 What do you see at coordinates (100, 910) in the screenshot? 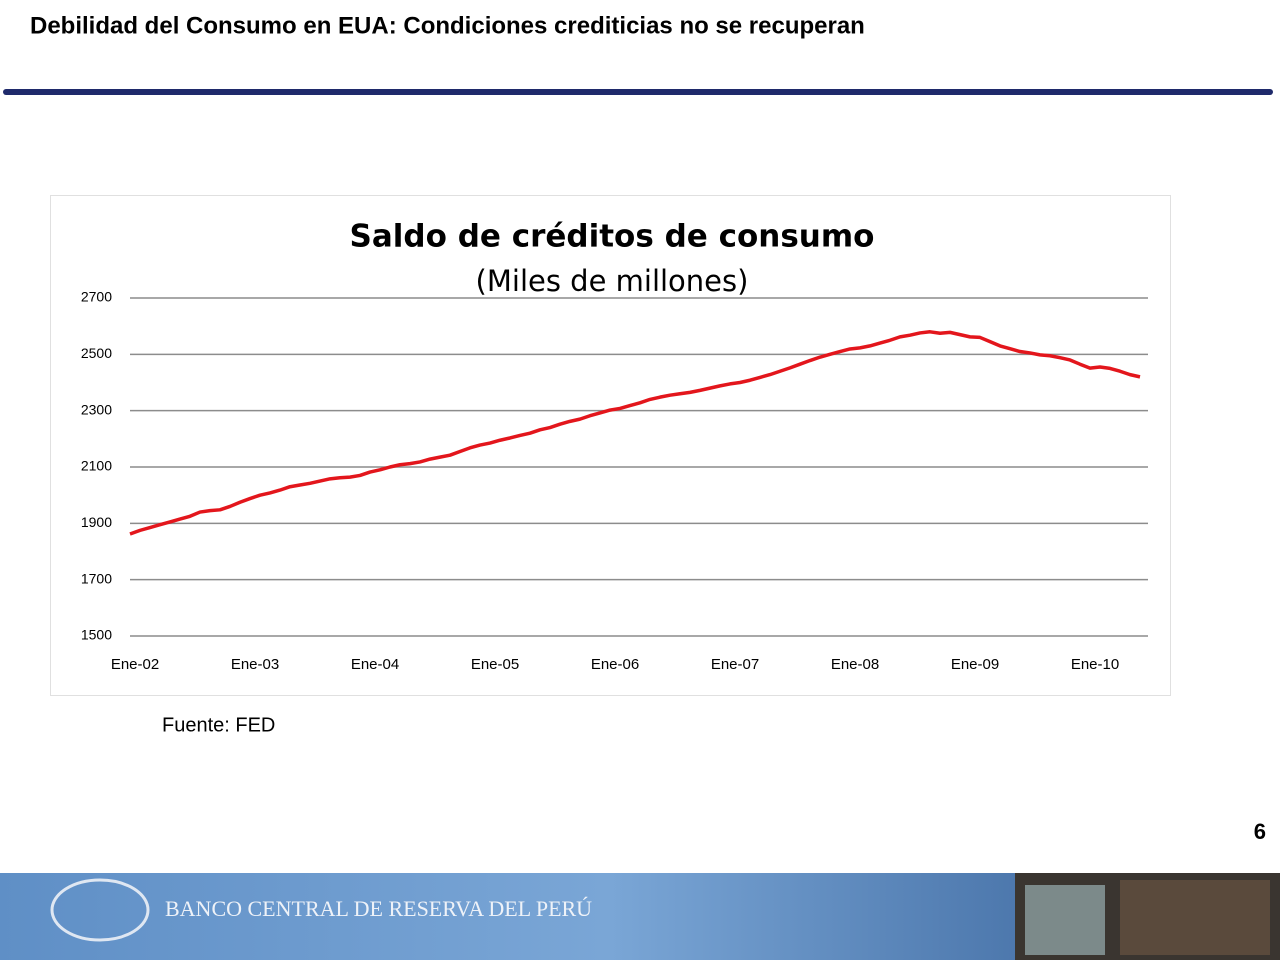
I see `bank-logo` at bounding box center [100, 910].